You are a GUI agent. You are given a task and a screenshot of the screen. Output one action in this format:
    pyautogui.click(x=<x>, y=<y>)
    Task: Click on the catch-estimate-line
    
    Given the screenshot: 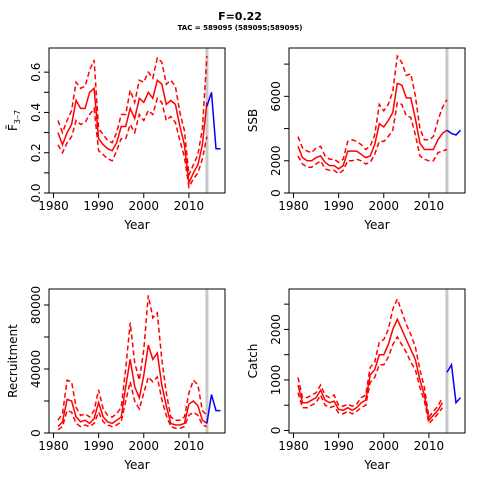 What is the action you would take?
    pyautogui.click(x=370, y=370)
    